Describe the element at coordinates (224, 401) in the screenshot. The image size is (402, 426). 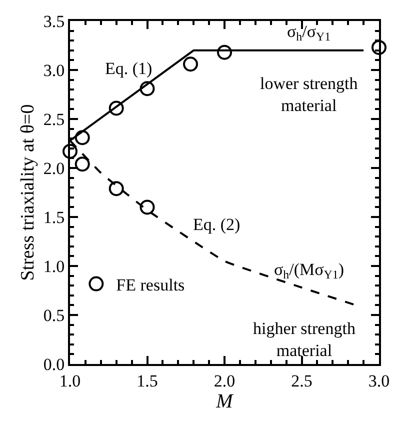
I see `x-axis-title: M` at that location.